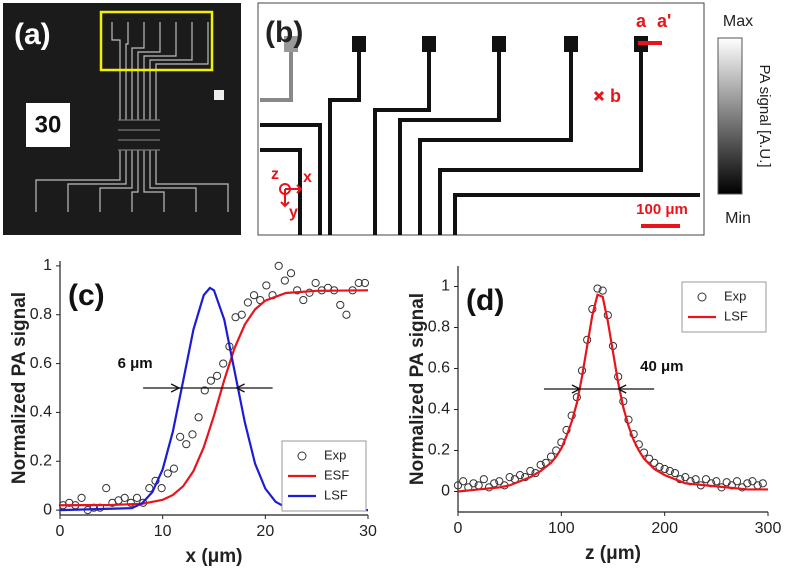 The height and width of the screenshot is (574, 787). What do you see at coordinates (745, 120) in the screenshot?
I see `colorbar: Max Min PA signal [A.U.]` at bounding box center [745, 120].